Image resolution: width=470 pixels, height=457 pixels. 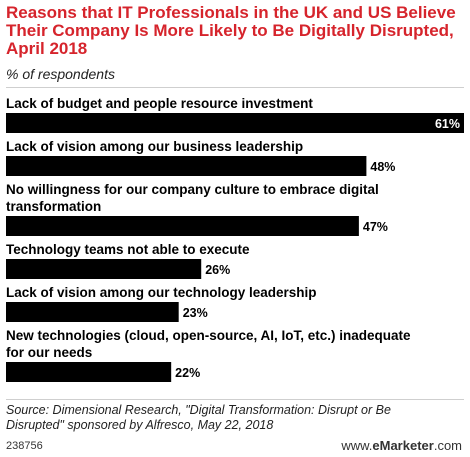 I want to click on category-label: for our needs, so click(x=49, y=352).